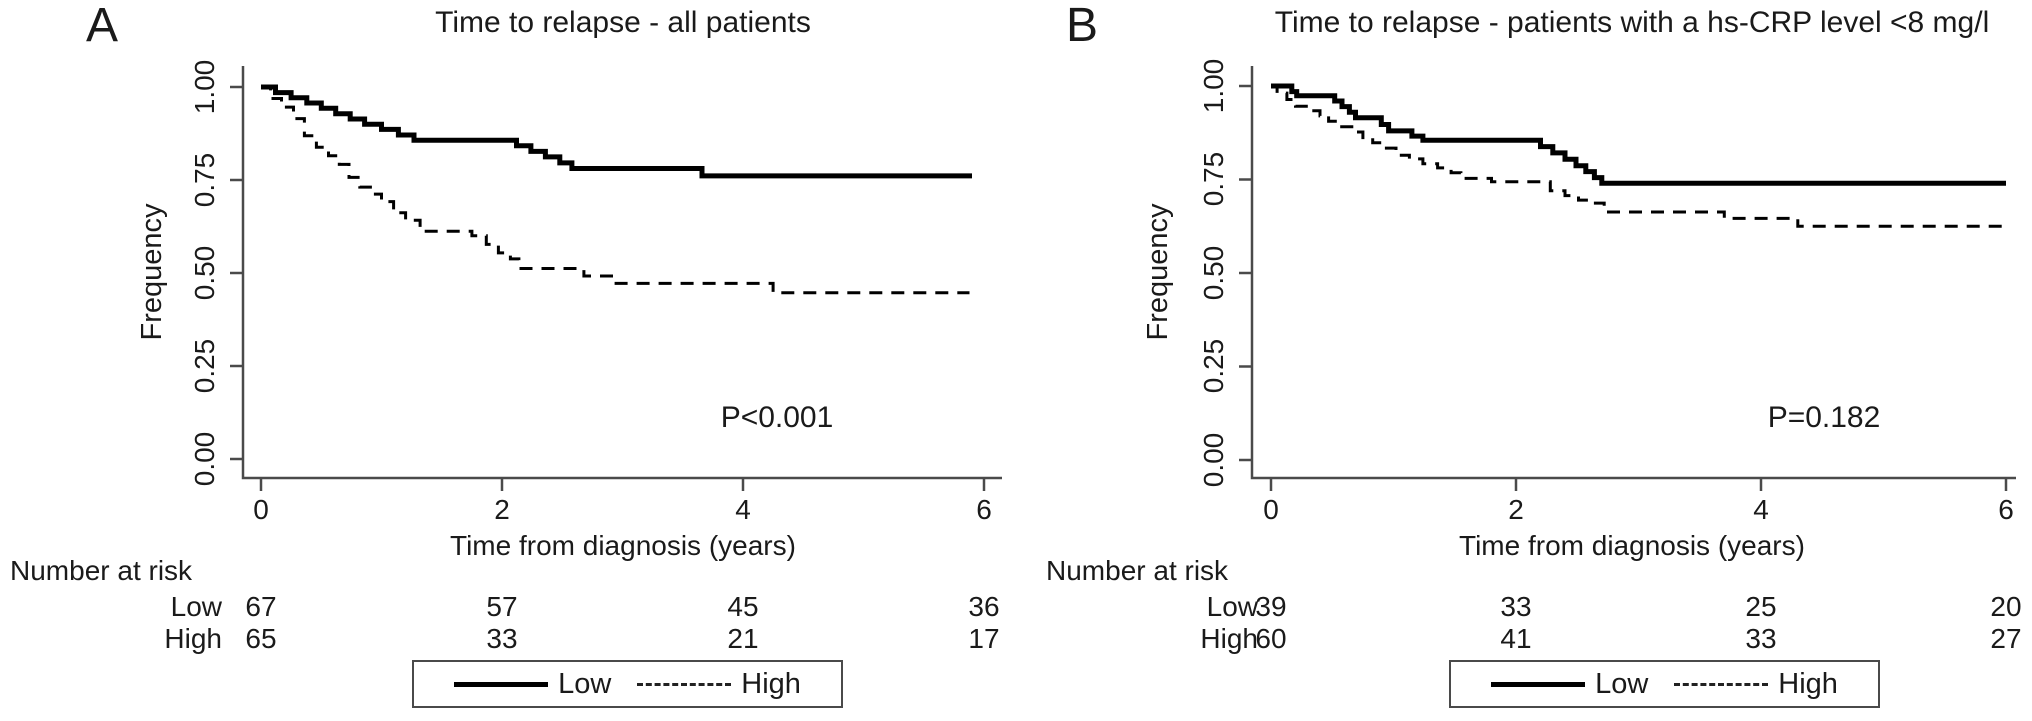  I want to click on panel-a-high-curve, so click(615, 190).